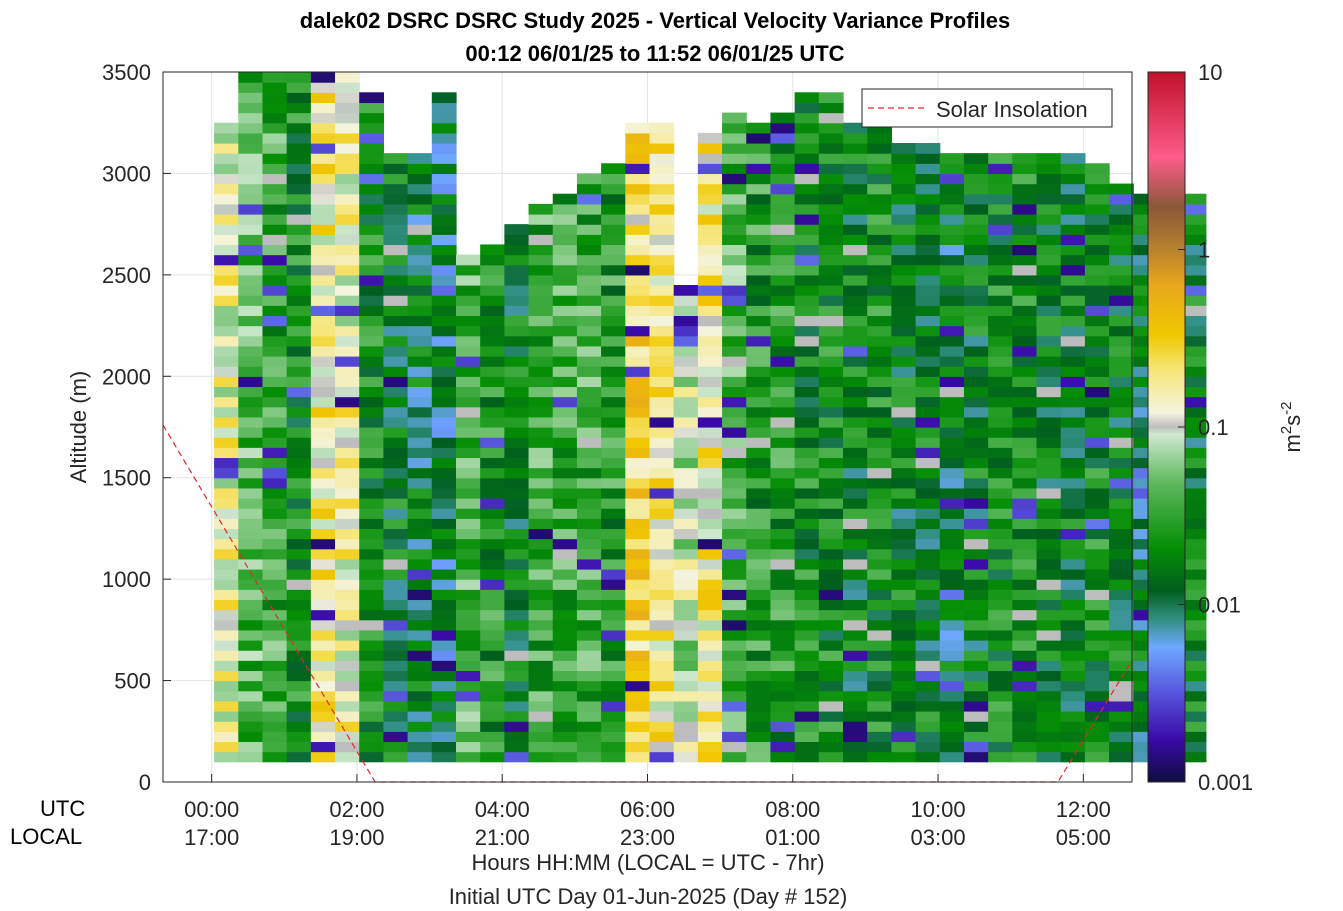 Image resolution: width=1343 pixels, height=911 pixels. What do you see at coordinates (46, 836) in the screenshot?
I see `local-row-label: LOCAL` at bounding box center [46, 836].